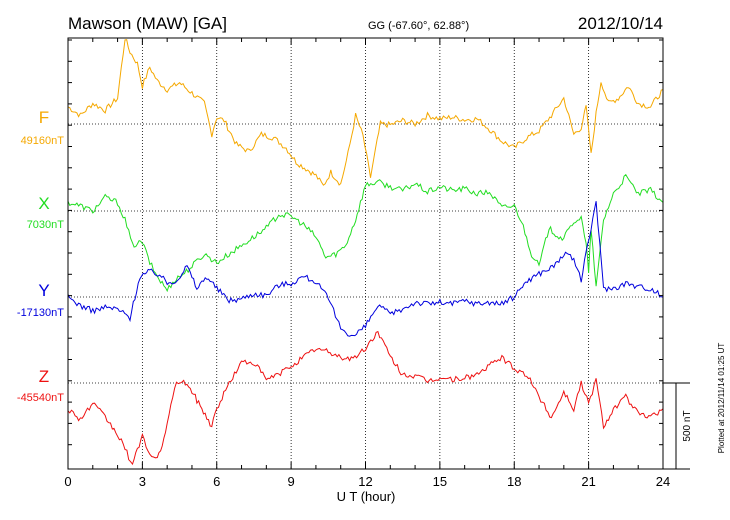 The width and height of the screenshot is (730, 520). I want to click on x-tick-labels: 0 3 6 9 12 15 18 21 24, so click(367, 481).